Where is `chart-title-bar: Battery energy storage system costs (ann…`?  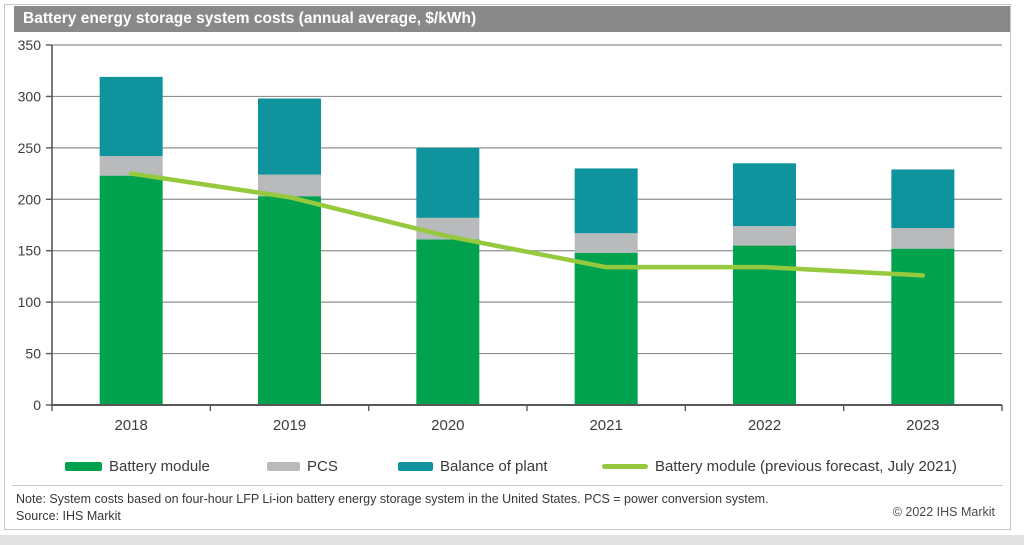 chart-title-bar: Battery energy storage system costs (ann… is located at coordinates (512, 19).